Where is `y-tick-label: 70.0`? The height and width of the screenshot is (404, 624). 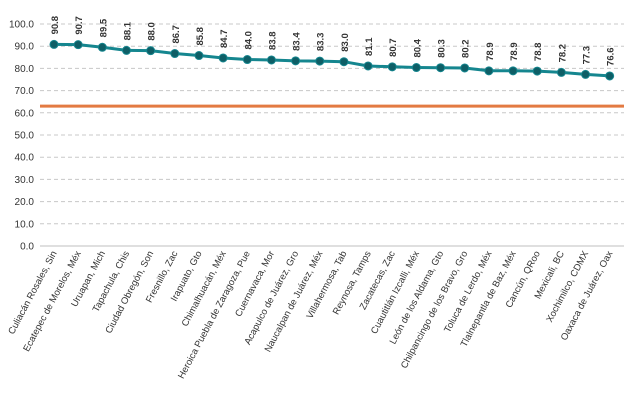
y-tick-label: 70.0 is located at coordinates (25, 91).